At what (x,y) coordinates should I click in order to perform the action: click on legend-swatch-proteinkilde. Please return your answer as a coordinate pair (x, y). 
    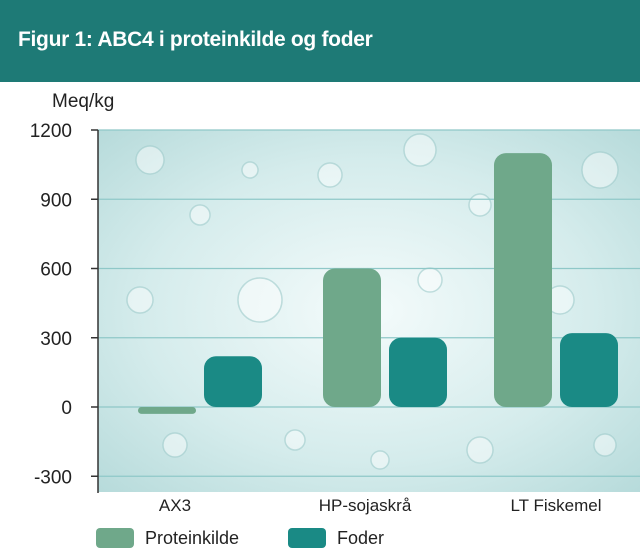
    Looking at the image, I should click on (115, 538).